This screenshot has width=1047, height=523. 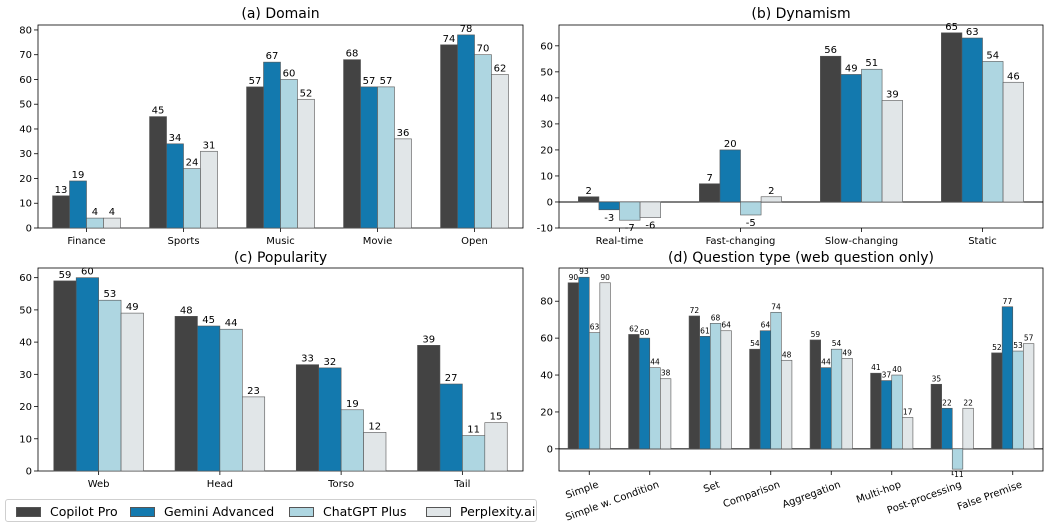 What do you see at coordinates (550, 449) in the screenshot?
I see `y-tick-label: 0` at bounding box center [550, 449].